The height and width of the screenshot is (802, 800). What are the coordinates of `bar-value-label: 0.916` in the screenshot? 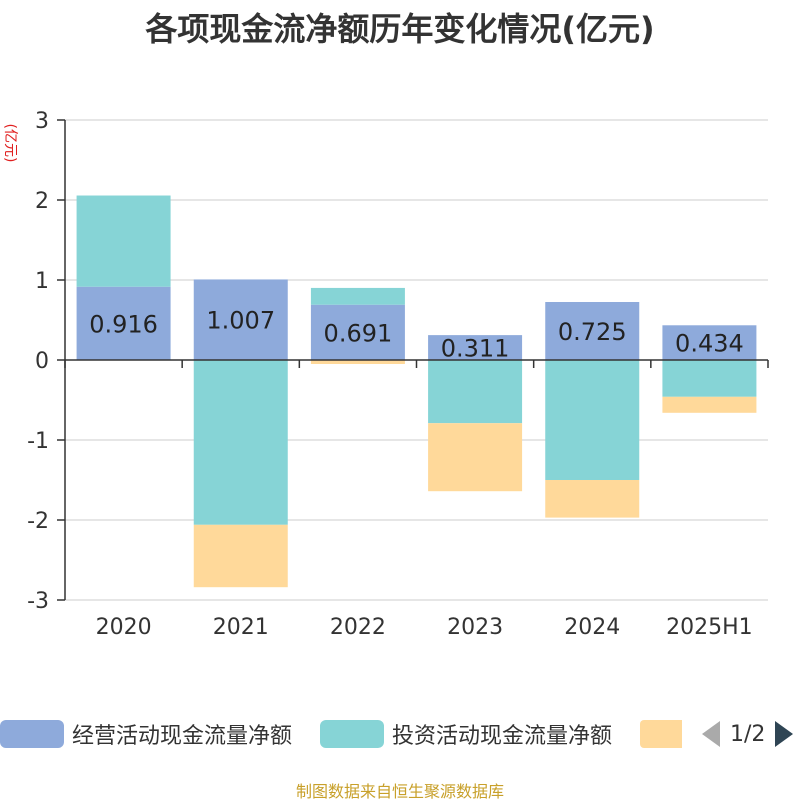 It's located at (123, 324).